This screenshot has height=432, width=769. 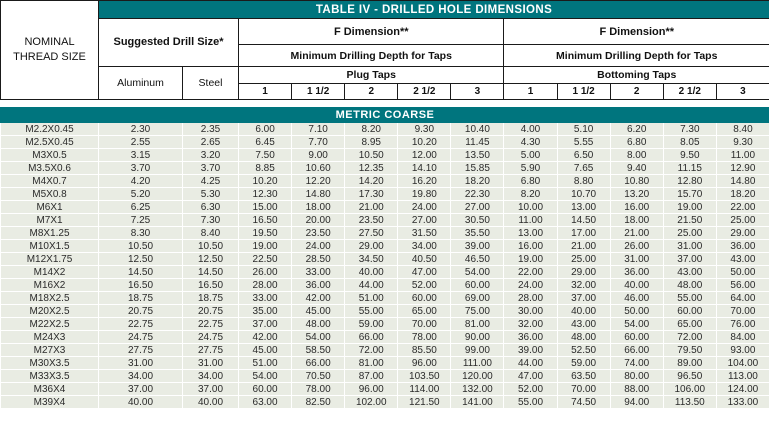 I want to click on min-drilling-depth-bottoming-header: Minimum Drilling Depth for Taps, so click(x=636, y=55).